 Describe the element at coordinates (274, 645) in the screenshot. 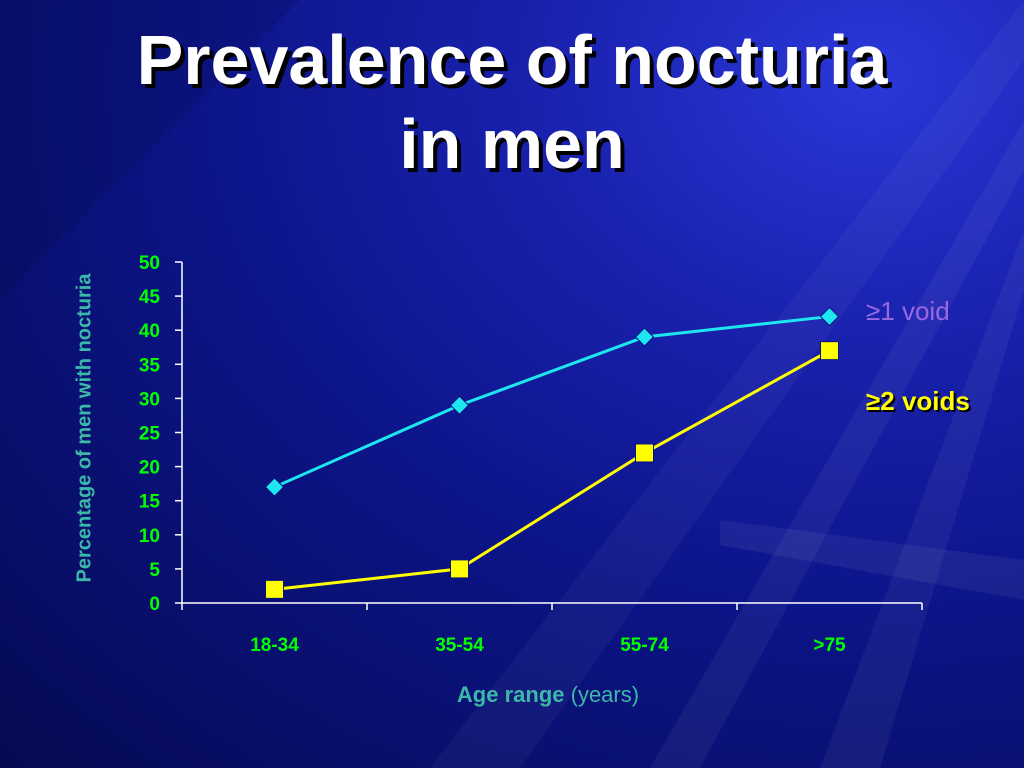

I see `x-tick-label: 18-34` at that location.